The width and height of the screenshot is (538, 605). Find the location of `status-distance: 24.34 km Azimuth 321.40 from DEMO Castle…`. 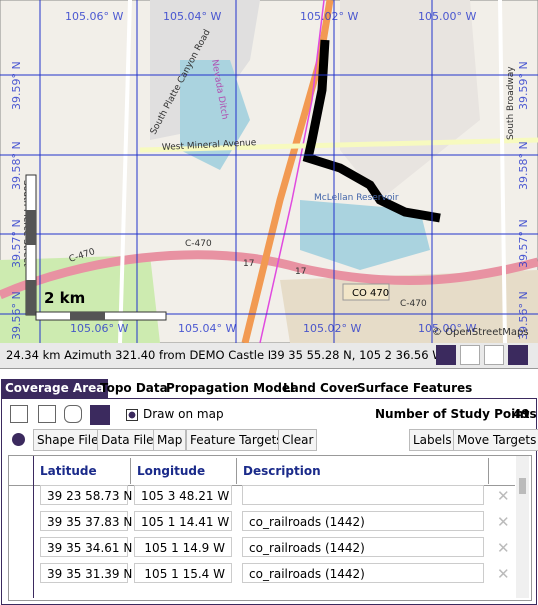

status-distance: 24.34 km Azimuth 321.40 from DEMO Castle… is located at coordinates (147, 355).